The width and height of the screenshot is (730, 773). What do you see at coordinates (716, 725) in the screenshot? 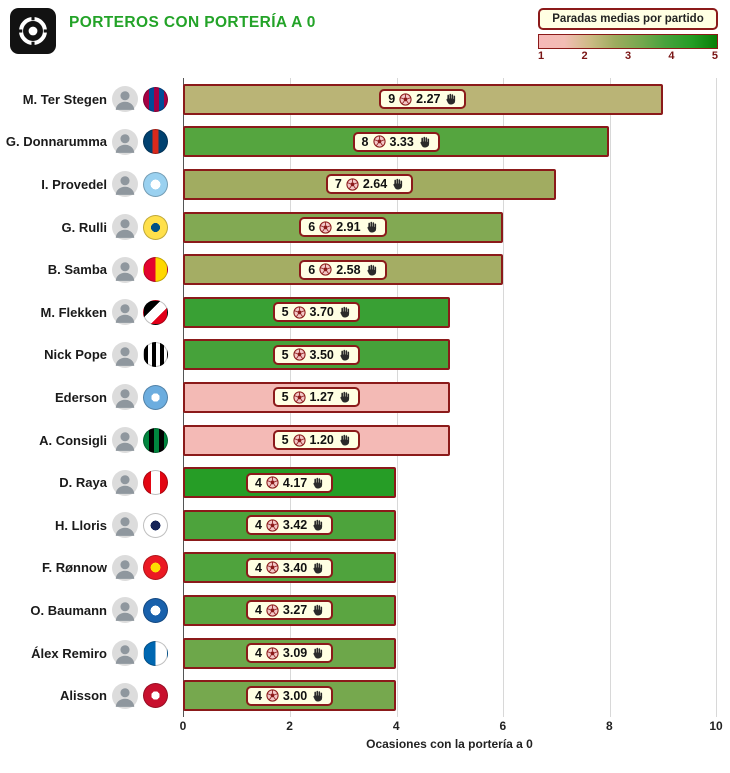
I see `x-tick-label: 10` at bounding box center [716, 725].